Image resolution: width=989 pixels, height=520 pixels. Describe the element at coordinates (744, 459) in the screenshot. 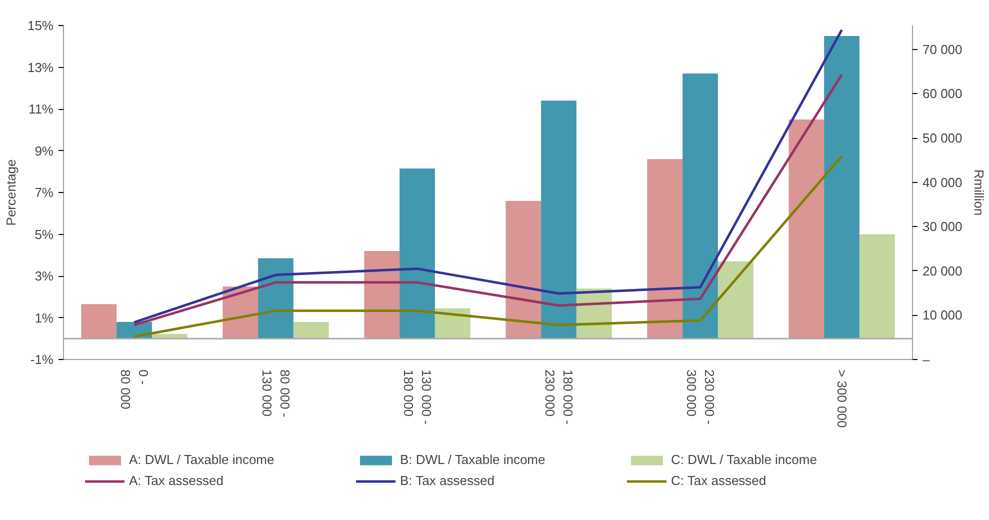

I see `legend-label: C: DWL / Taxable income` at that location.